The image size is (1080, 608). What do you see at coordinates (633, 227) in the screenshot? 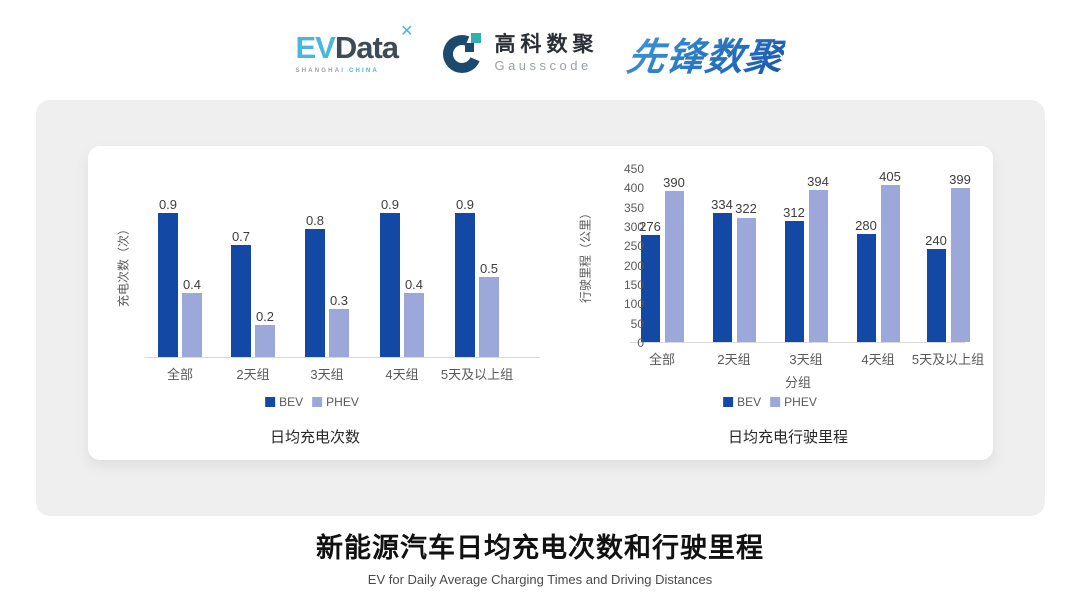
I see `y-tick-label: 300` at bounding box center [633, 227].